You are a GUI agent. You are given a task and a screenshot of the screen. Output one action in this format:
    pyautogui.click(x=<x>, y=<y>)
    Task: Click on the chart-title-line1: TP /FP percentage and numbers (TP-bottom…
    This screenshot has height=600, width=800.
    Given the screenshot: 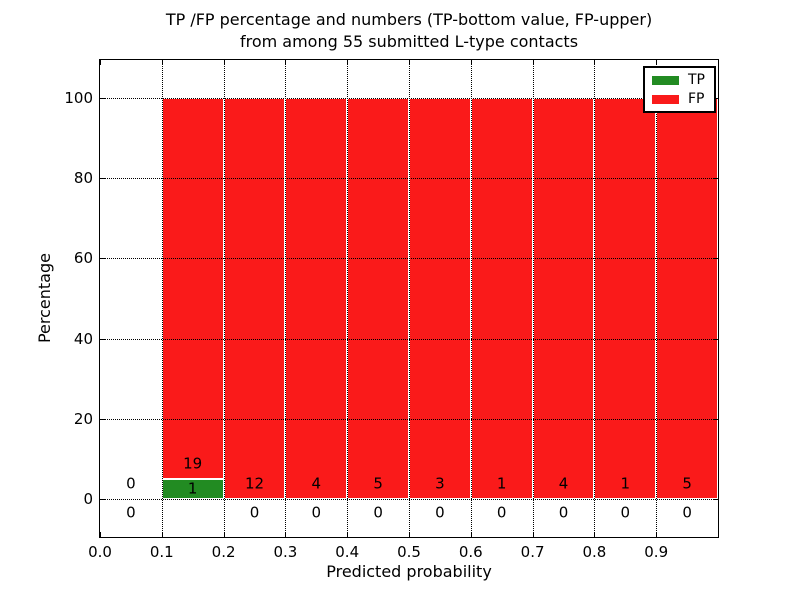 What is the action you would take?
    pyautogui.click(x=409, y=19)
    